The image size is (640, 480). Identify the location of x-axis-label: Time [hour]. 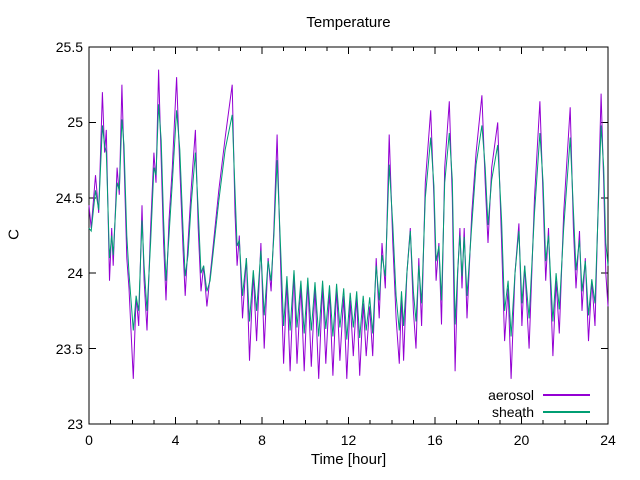
(348, 459).